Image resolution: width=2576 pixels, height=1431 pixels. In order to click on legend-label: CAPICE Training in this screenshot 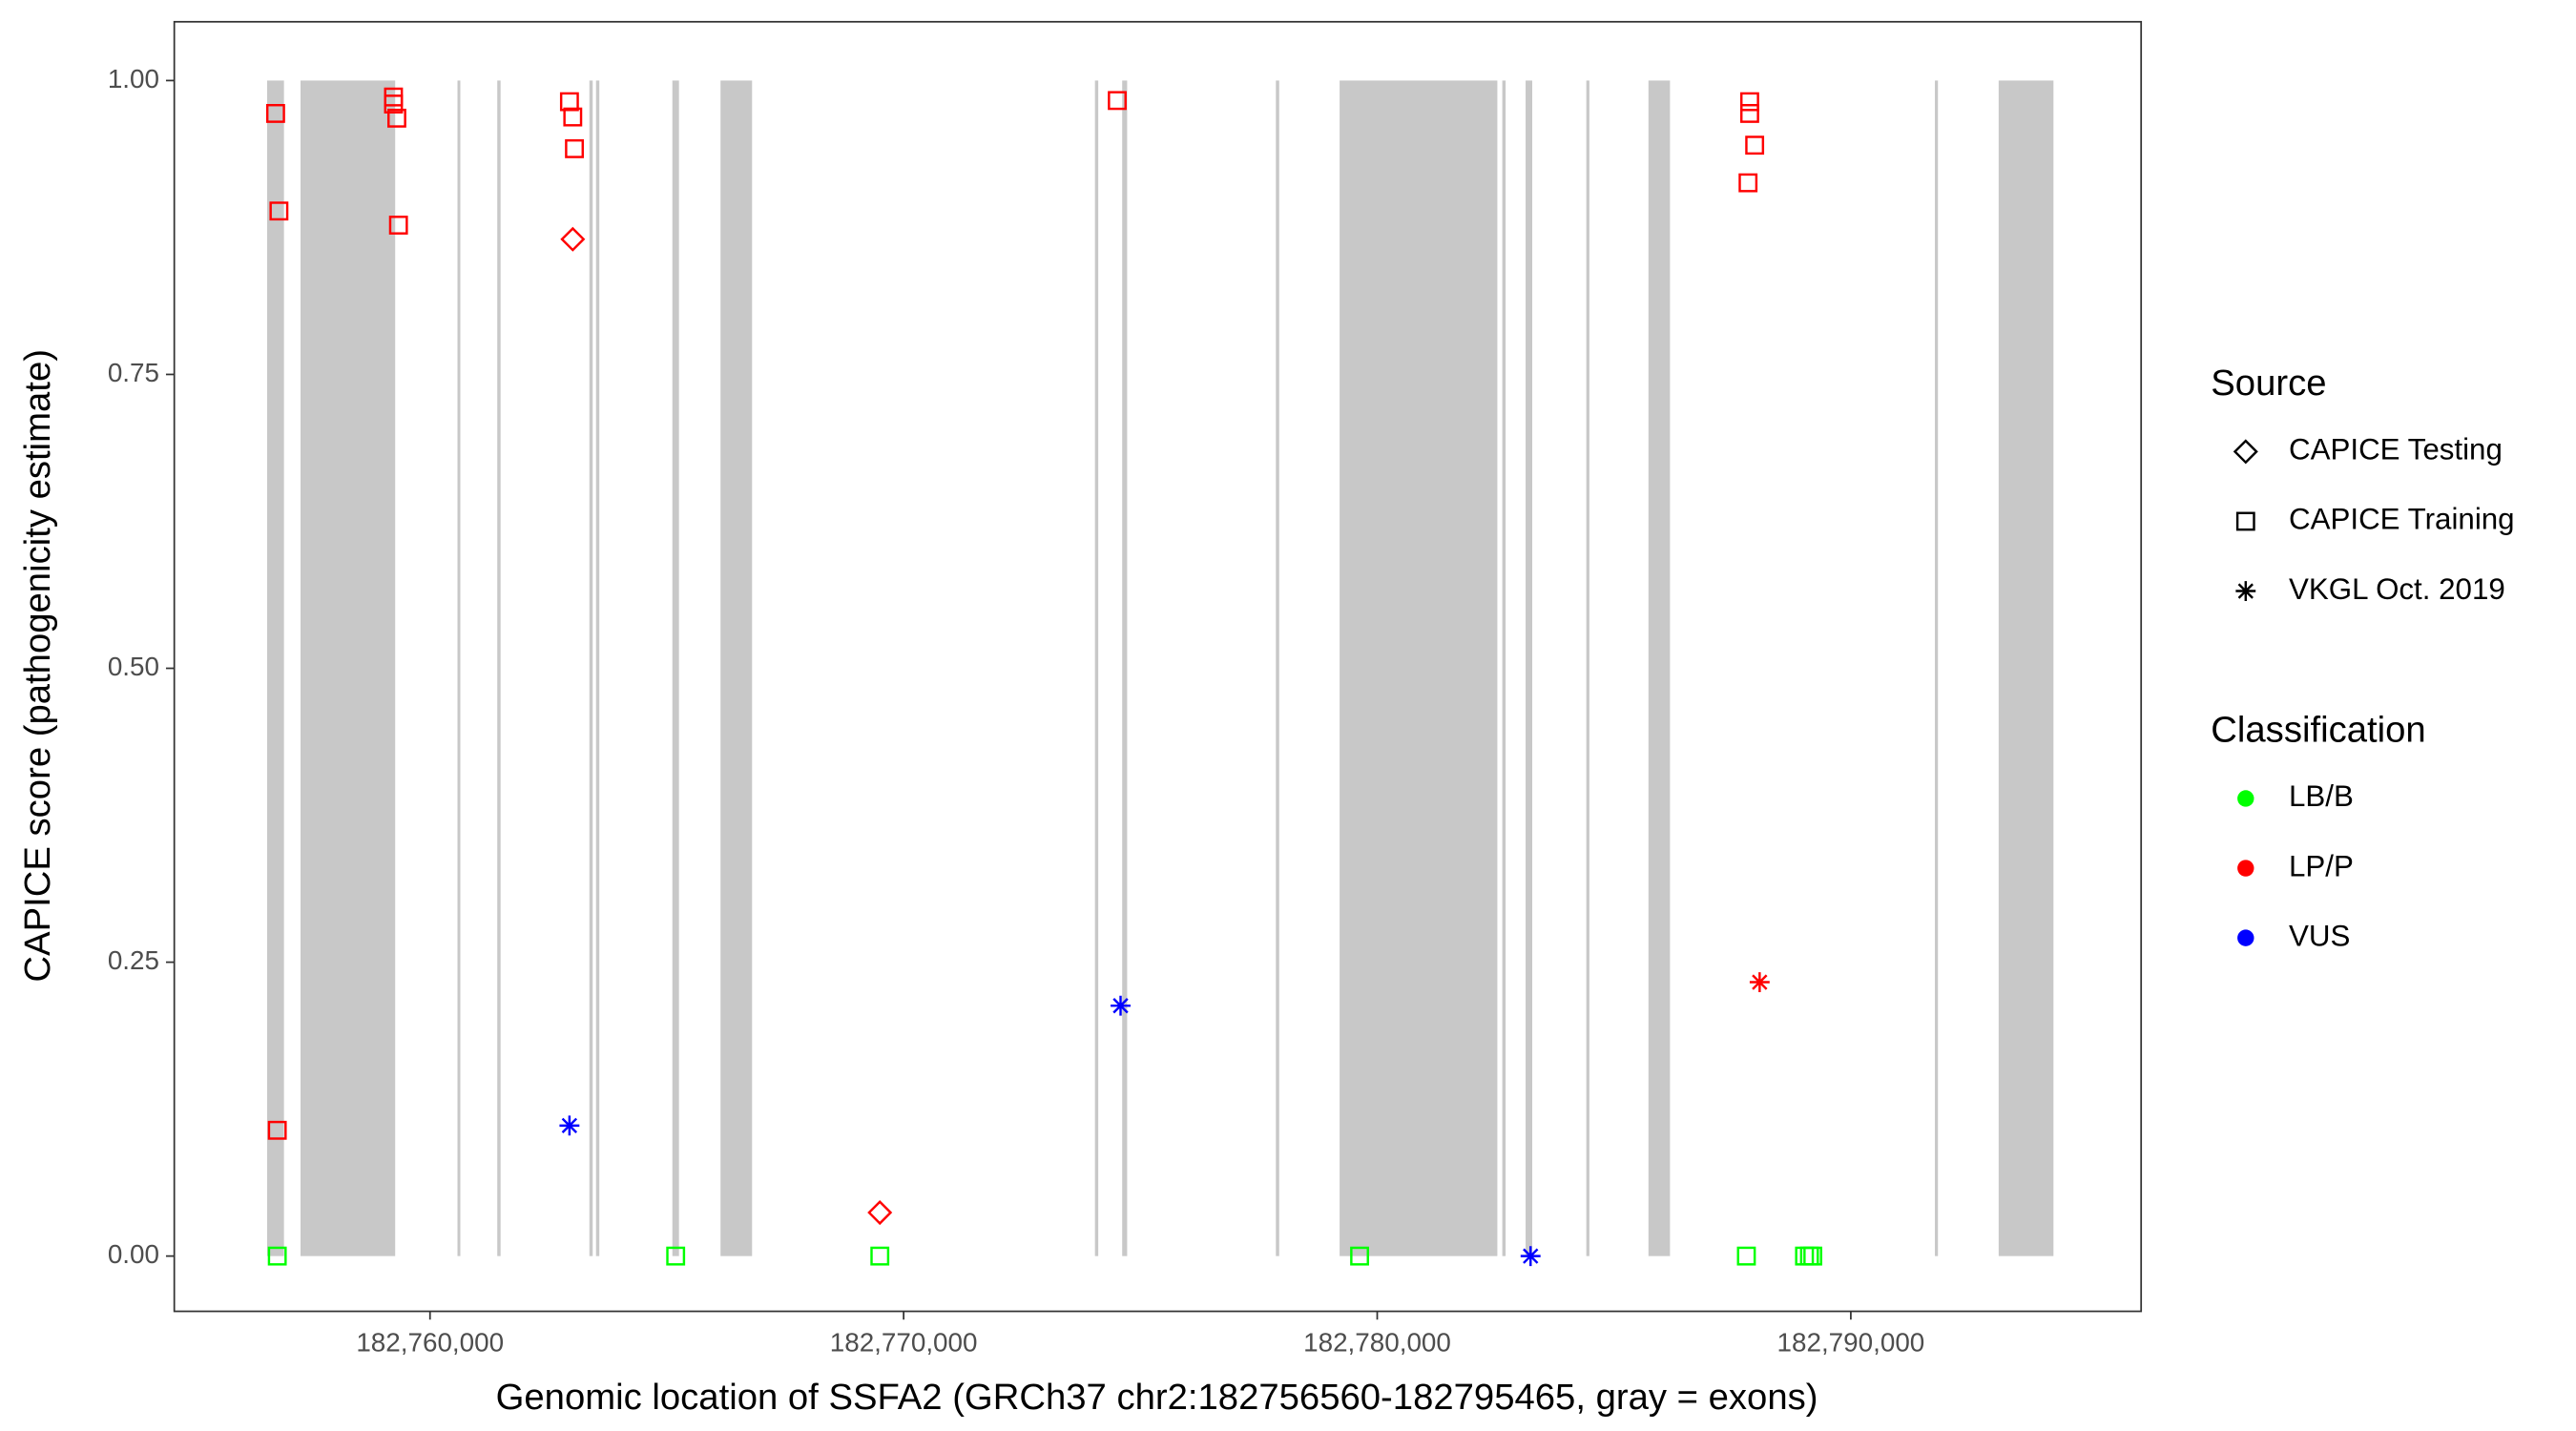, I will do `click(2402, 519)`.